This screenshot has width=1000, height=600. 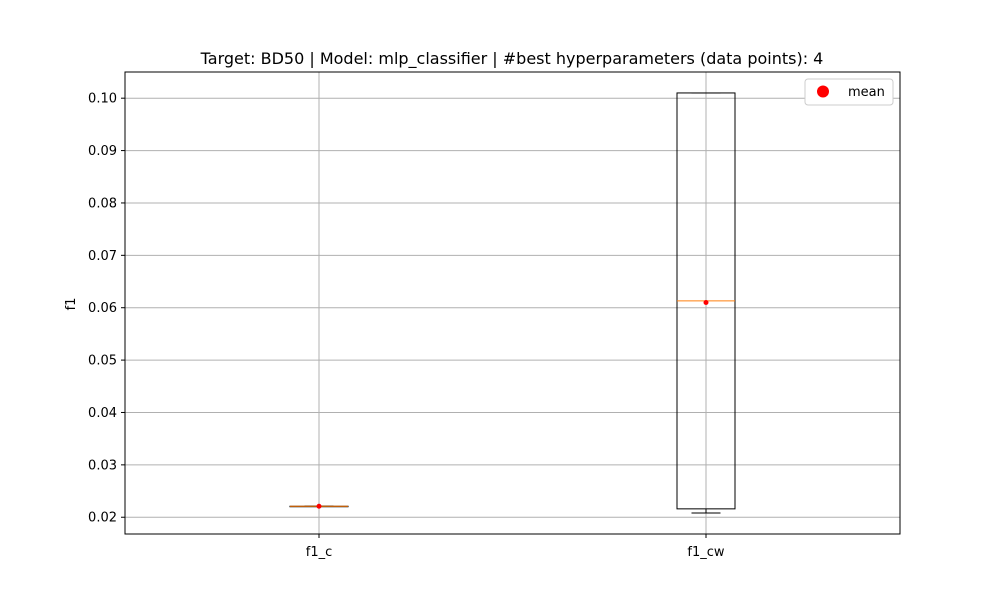 What do you see at coordinates (823, 91) in the screenshot?
I see `legend-mean-marker` at bounding box center [823, 91].